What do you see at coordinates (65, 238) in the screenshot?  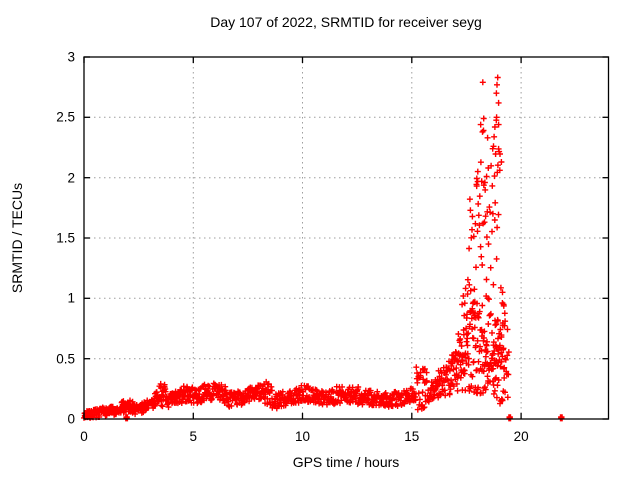 I see `y-tick-label: 1.5` at bounding box center [65, 238].